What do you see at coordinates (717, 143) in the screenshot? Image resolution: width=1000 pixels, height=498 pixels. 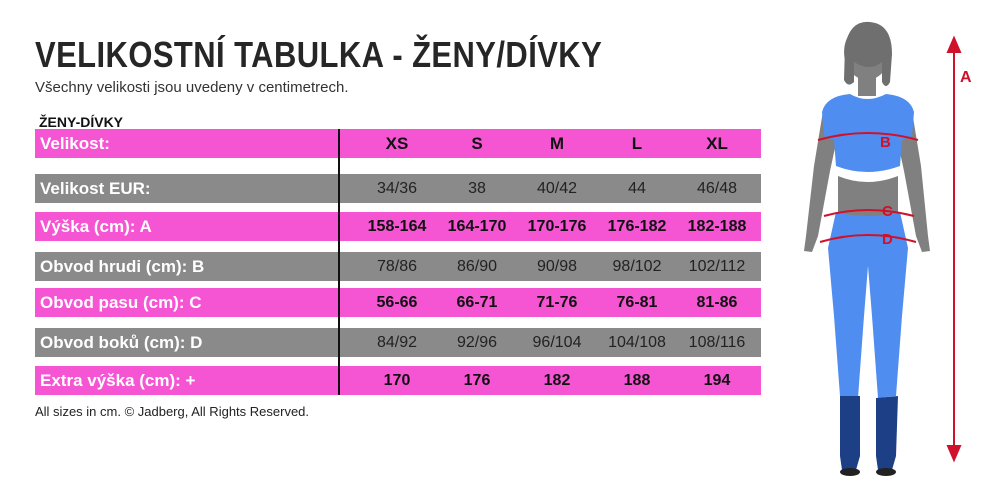 I see `header-cell-xl: XL` at bounding box center [717, 143].